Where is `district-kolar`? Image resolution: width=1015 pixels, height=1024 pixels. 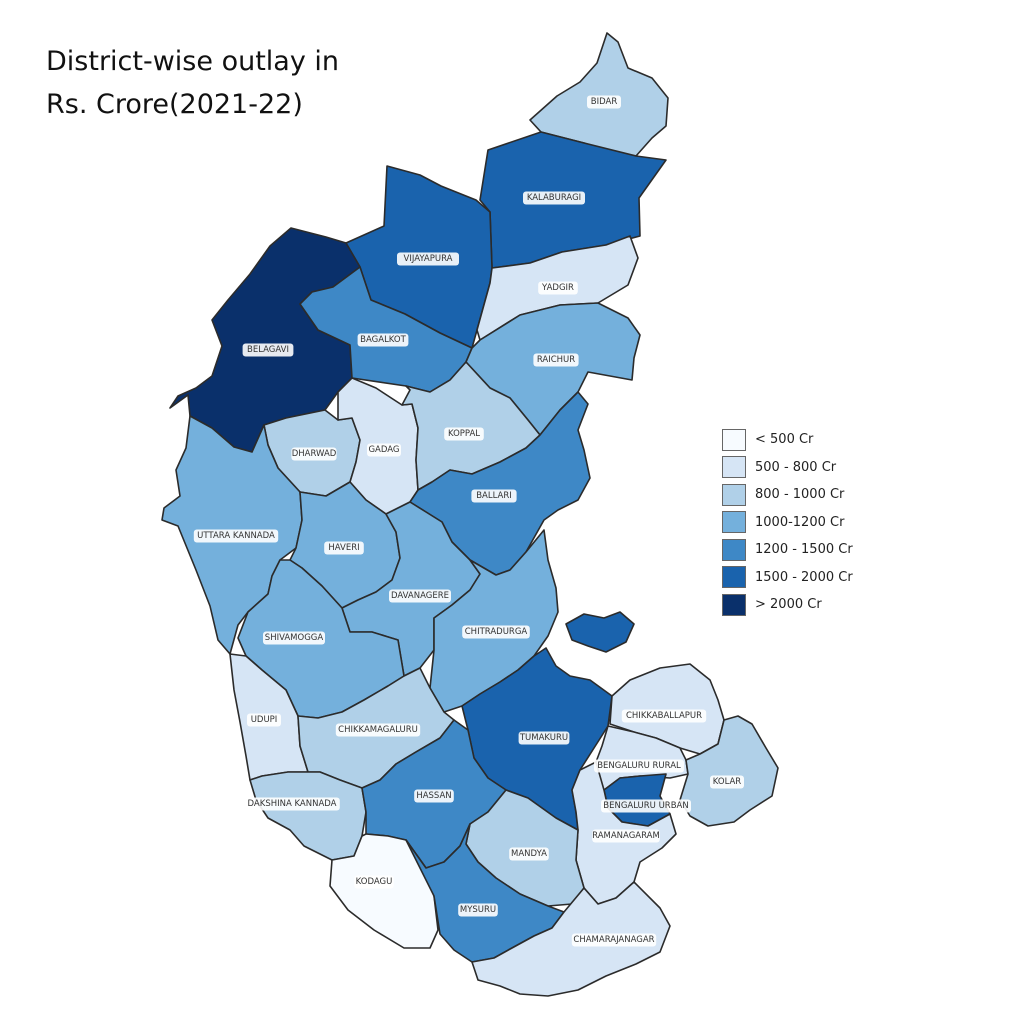 district-kolar is located at coordinates (729, 771).